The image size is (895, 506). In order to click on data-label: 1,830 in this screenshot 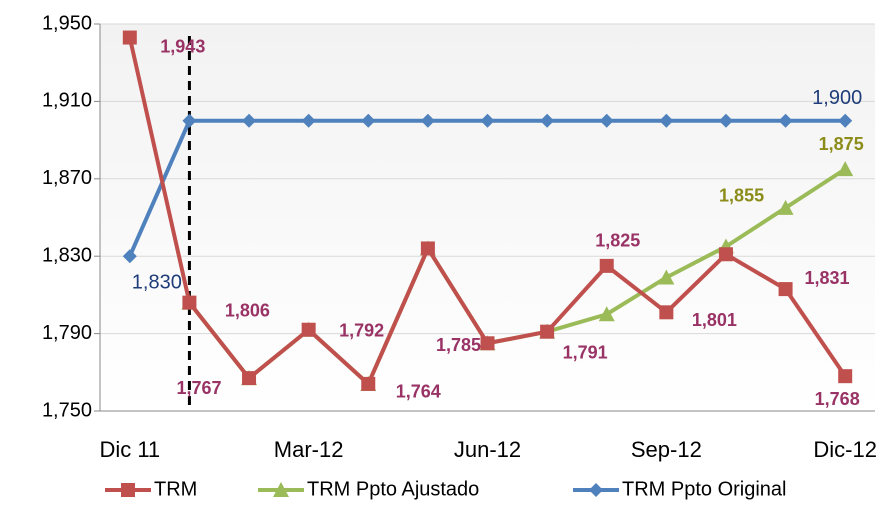, I will do `click(157, 282)`.